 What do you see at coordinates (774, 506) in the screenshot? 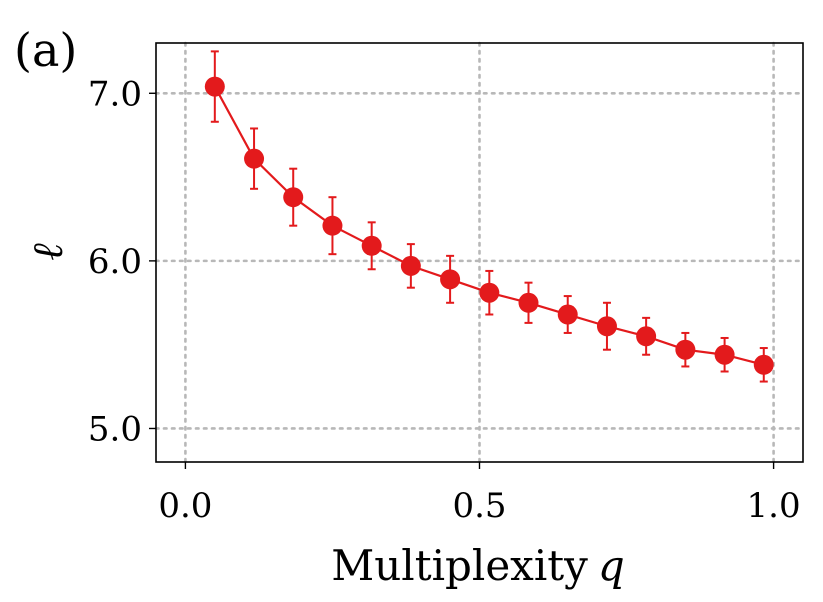
I see `x-tick-label: 1.0` at bounding box center [774, 506].